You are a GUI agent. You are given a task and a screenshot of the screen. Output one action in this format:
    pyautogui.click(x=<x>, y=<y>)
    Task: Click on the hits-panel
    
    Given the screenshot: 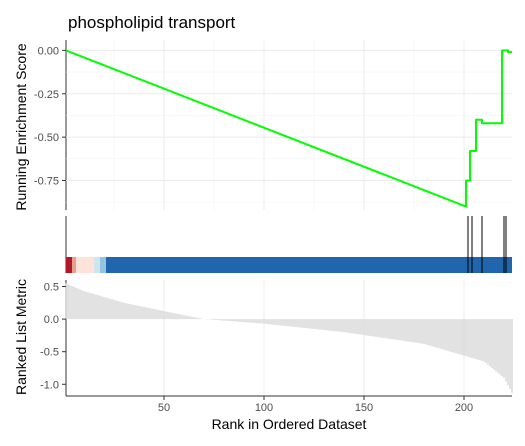 What is the action you would take?
    pyautogui.click(x=288, y=244)
    